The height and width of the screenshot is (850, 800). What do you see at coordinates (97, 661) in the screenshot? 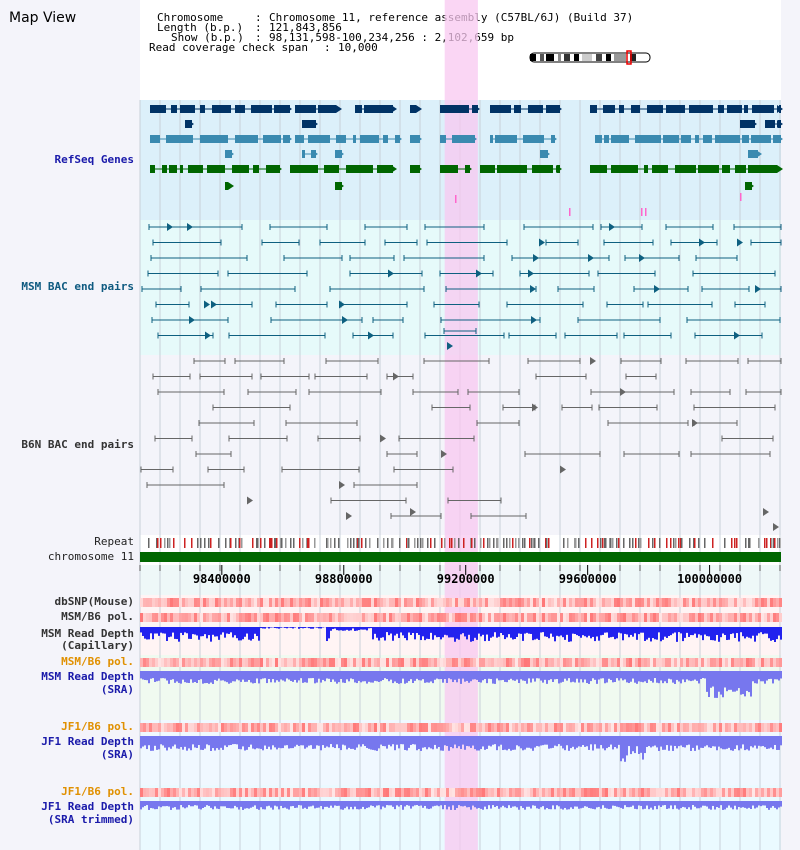
I see `label-msm-b6-pol-2: MSM/B6 pol.` at bounding box center [97, 661].